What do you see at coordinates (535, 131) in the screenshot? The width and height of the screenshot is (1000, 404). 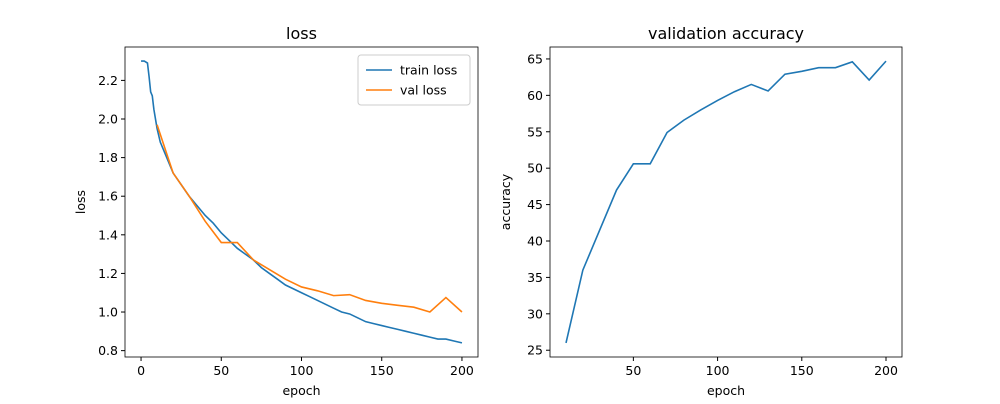 I see `y-tick-label: 55` at bounding box center [535, 131].